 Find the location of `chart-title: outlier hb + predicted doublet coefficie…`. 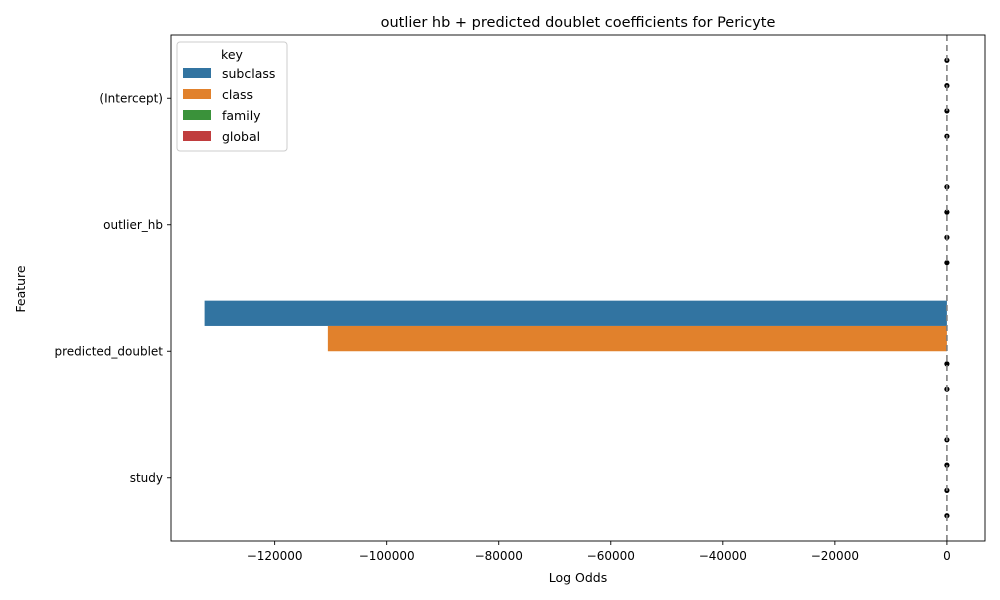

chart-title: outlier hb + predicted doublet coefficie… is located at coordinates (578, 23).